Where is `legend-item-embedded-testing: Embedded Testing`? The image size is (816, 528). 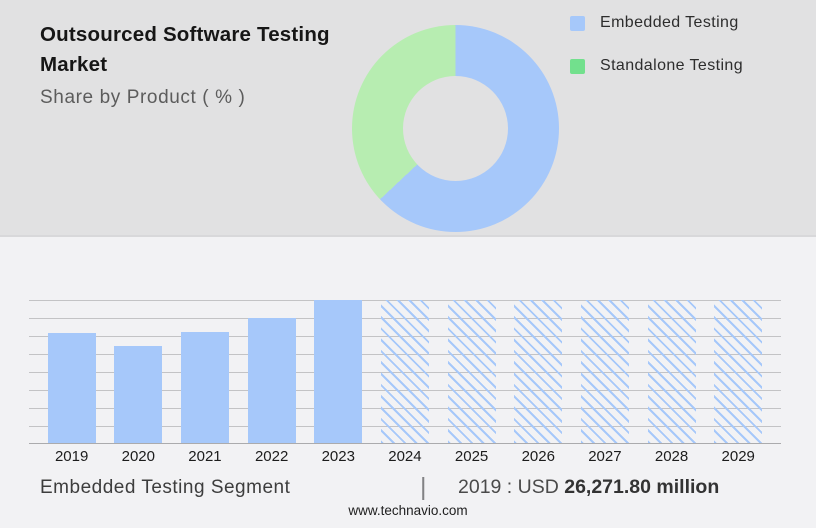 legend-item-embedded-testing: Embedded Testing is located at coordinates (656, 23).